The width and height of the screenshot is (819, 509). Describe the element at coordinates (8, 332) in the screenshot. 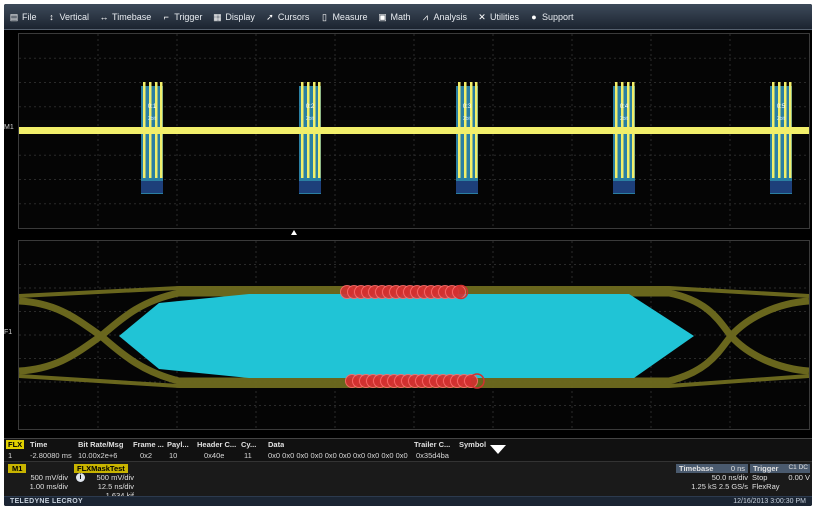

I see `lower-trace-label: F1` at that location.